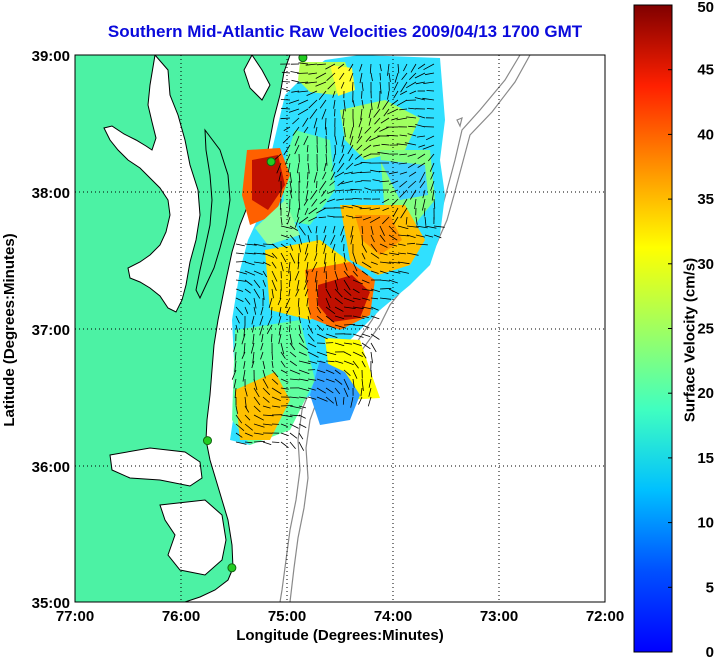  Describe the element at coordinates (287, 616) in the screenshot. I see `x-tick-label: 75:00` at that location.